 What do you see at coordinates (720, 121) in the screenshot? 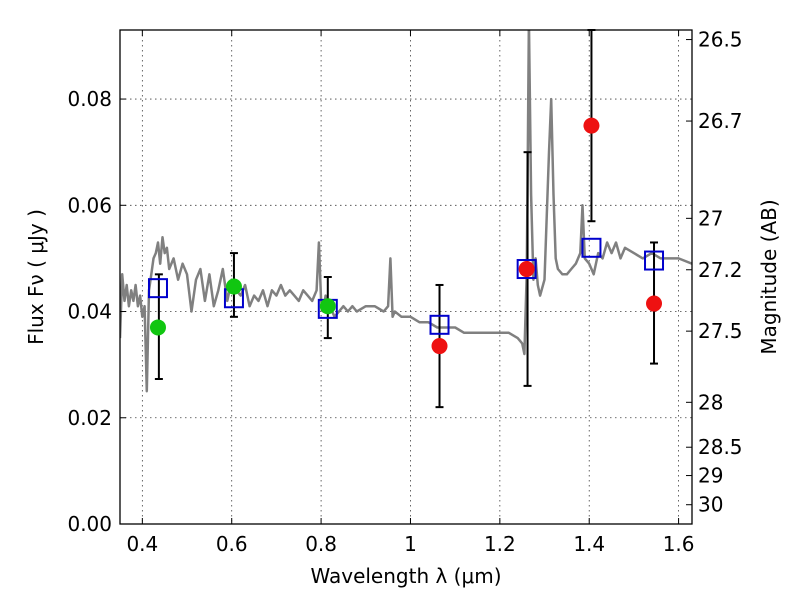
I see `mag-tick-label: 26.7` at bounding box center [720, 121].